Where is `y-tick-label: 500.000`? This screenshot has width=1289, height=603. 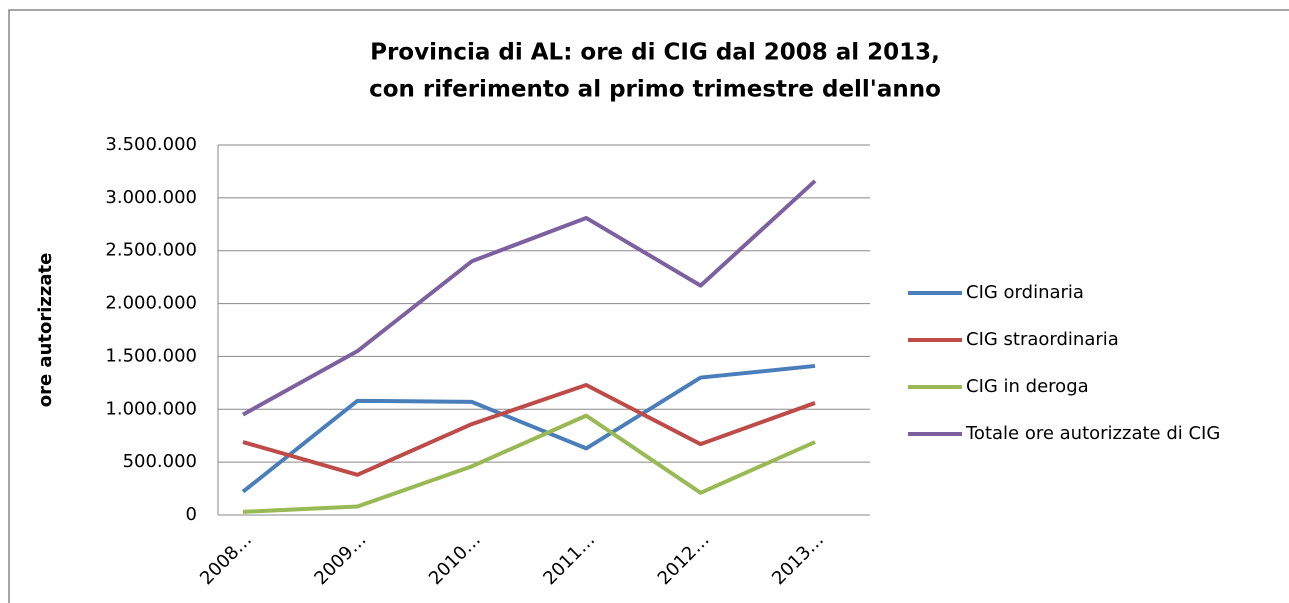 y-tick-label: 500.000 is located at coordinates (160, 461).